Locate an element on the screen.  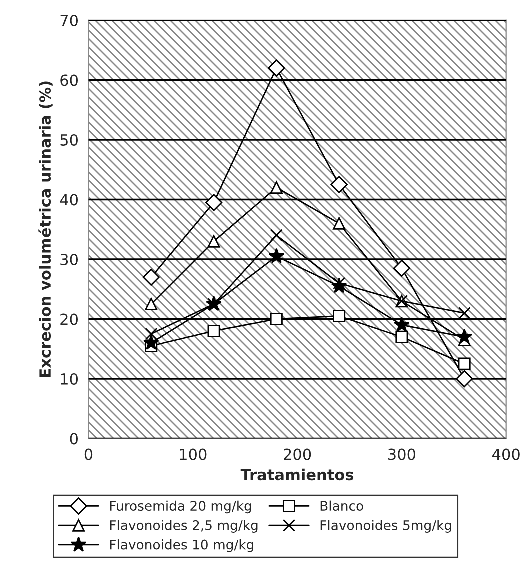
y-tick-label: 40 is located at coordinates (69, 200).